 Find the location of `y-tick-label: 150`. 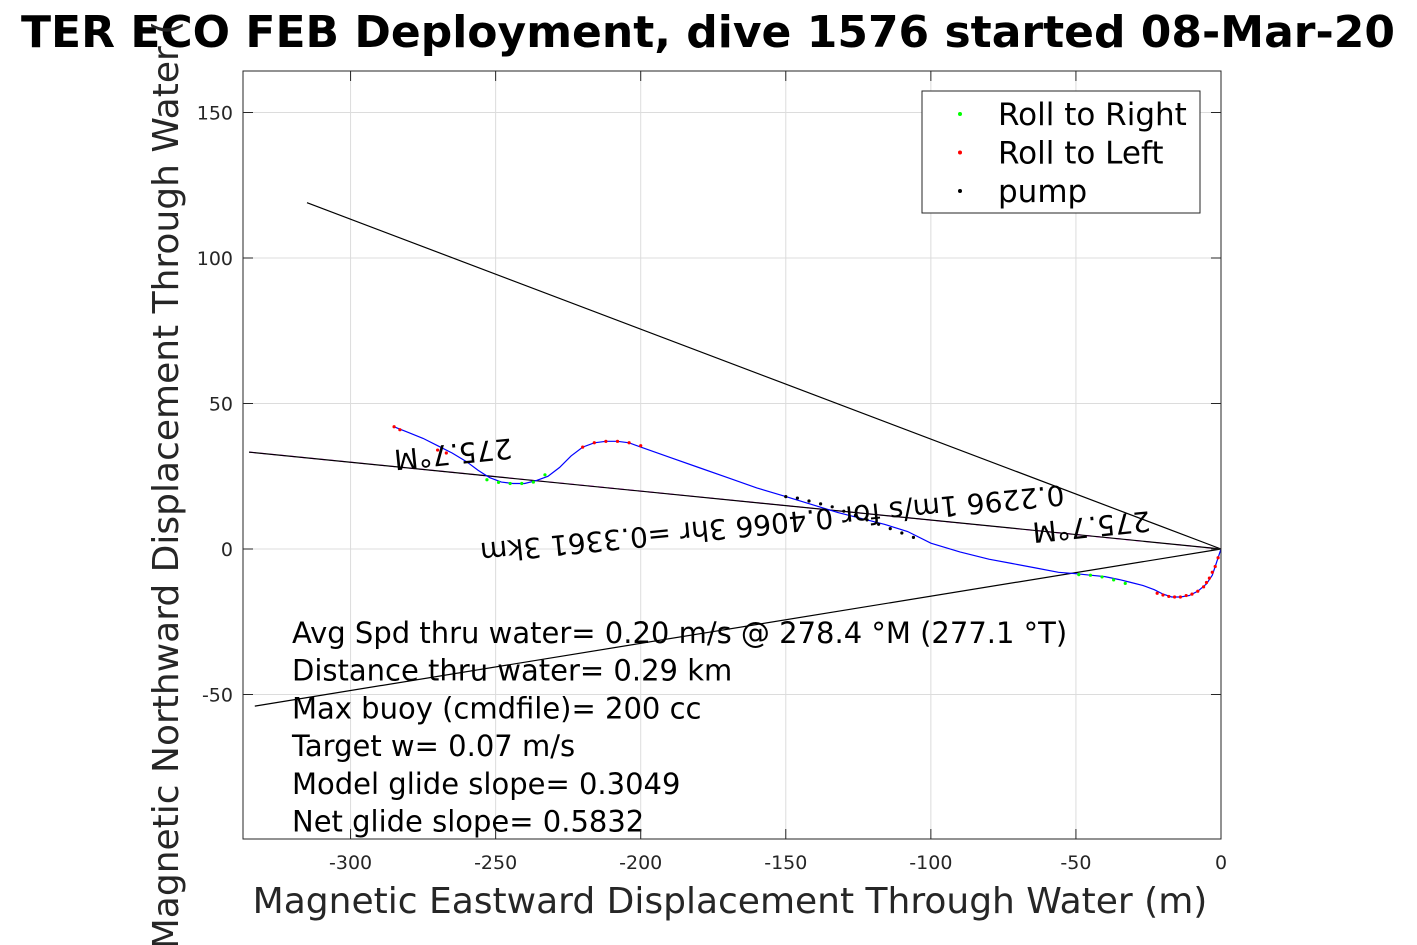

y-tick-label: 150 is located at coordinates (215, 114).